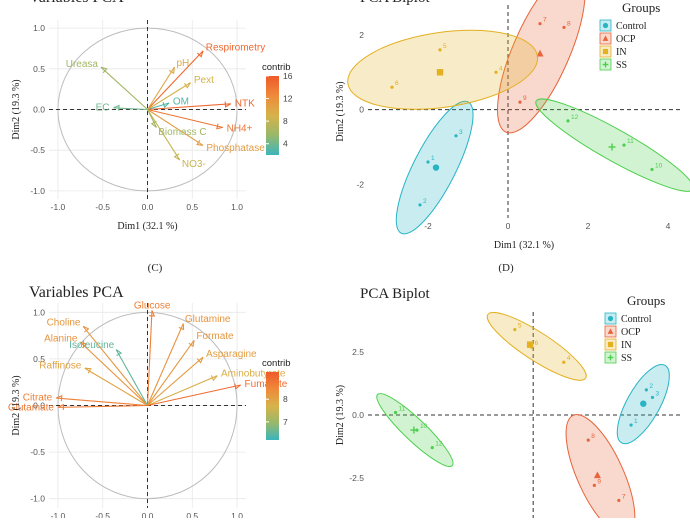 Image resolution: width=690 pixels, height=523 pixels. What do you see at coordinates (235, 148) in the screenshot?
I see `variable-label: Phosphatase` at bounding box center [235, 148].